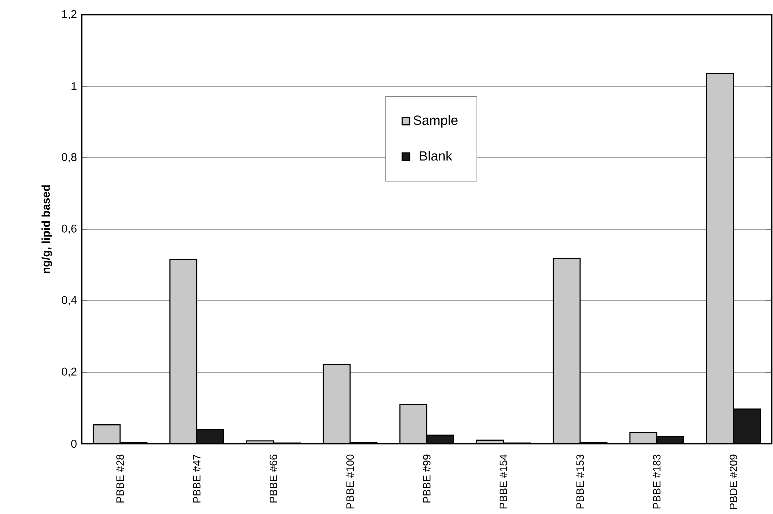 Image resolution: width=773 pixels, height=514 pixels. What do you see at coordinates (74, 86) in the screenshot?
I see `y-tick-label: 1` at bounding box center [74, 86].